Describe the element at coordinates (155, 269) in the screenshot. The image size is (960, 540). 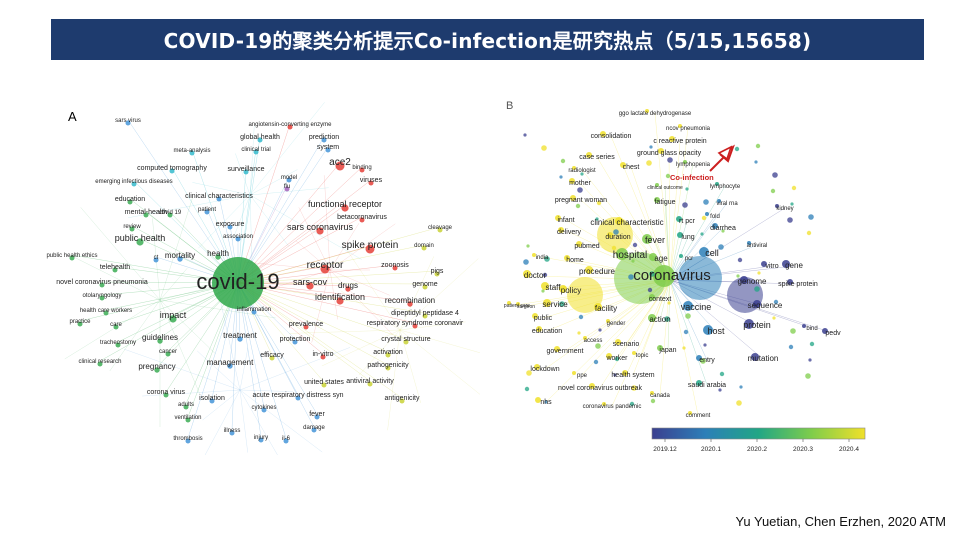
I see `edge-public-health-ethics` at that location.